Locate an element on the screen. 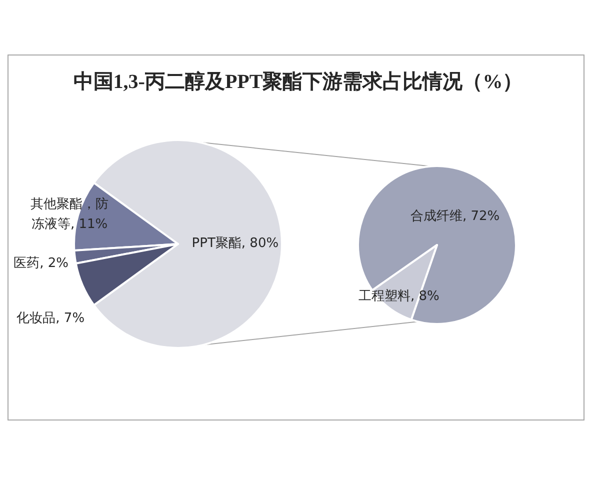 The width and height of the screenshot is (600, 480). slice-label: 其他聚酯，防冻液等, 11% is located at coordinates (70, 215).